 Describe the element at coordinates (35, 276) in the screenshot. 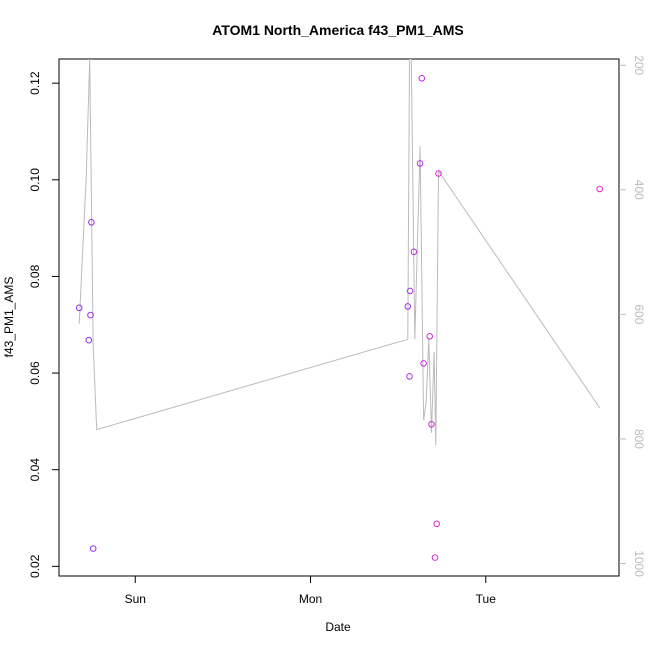

I see `y-tick-label: 0.08` at that location.